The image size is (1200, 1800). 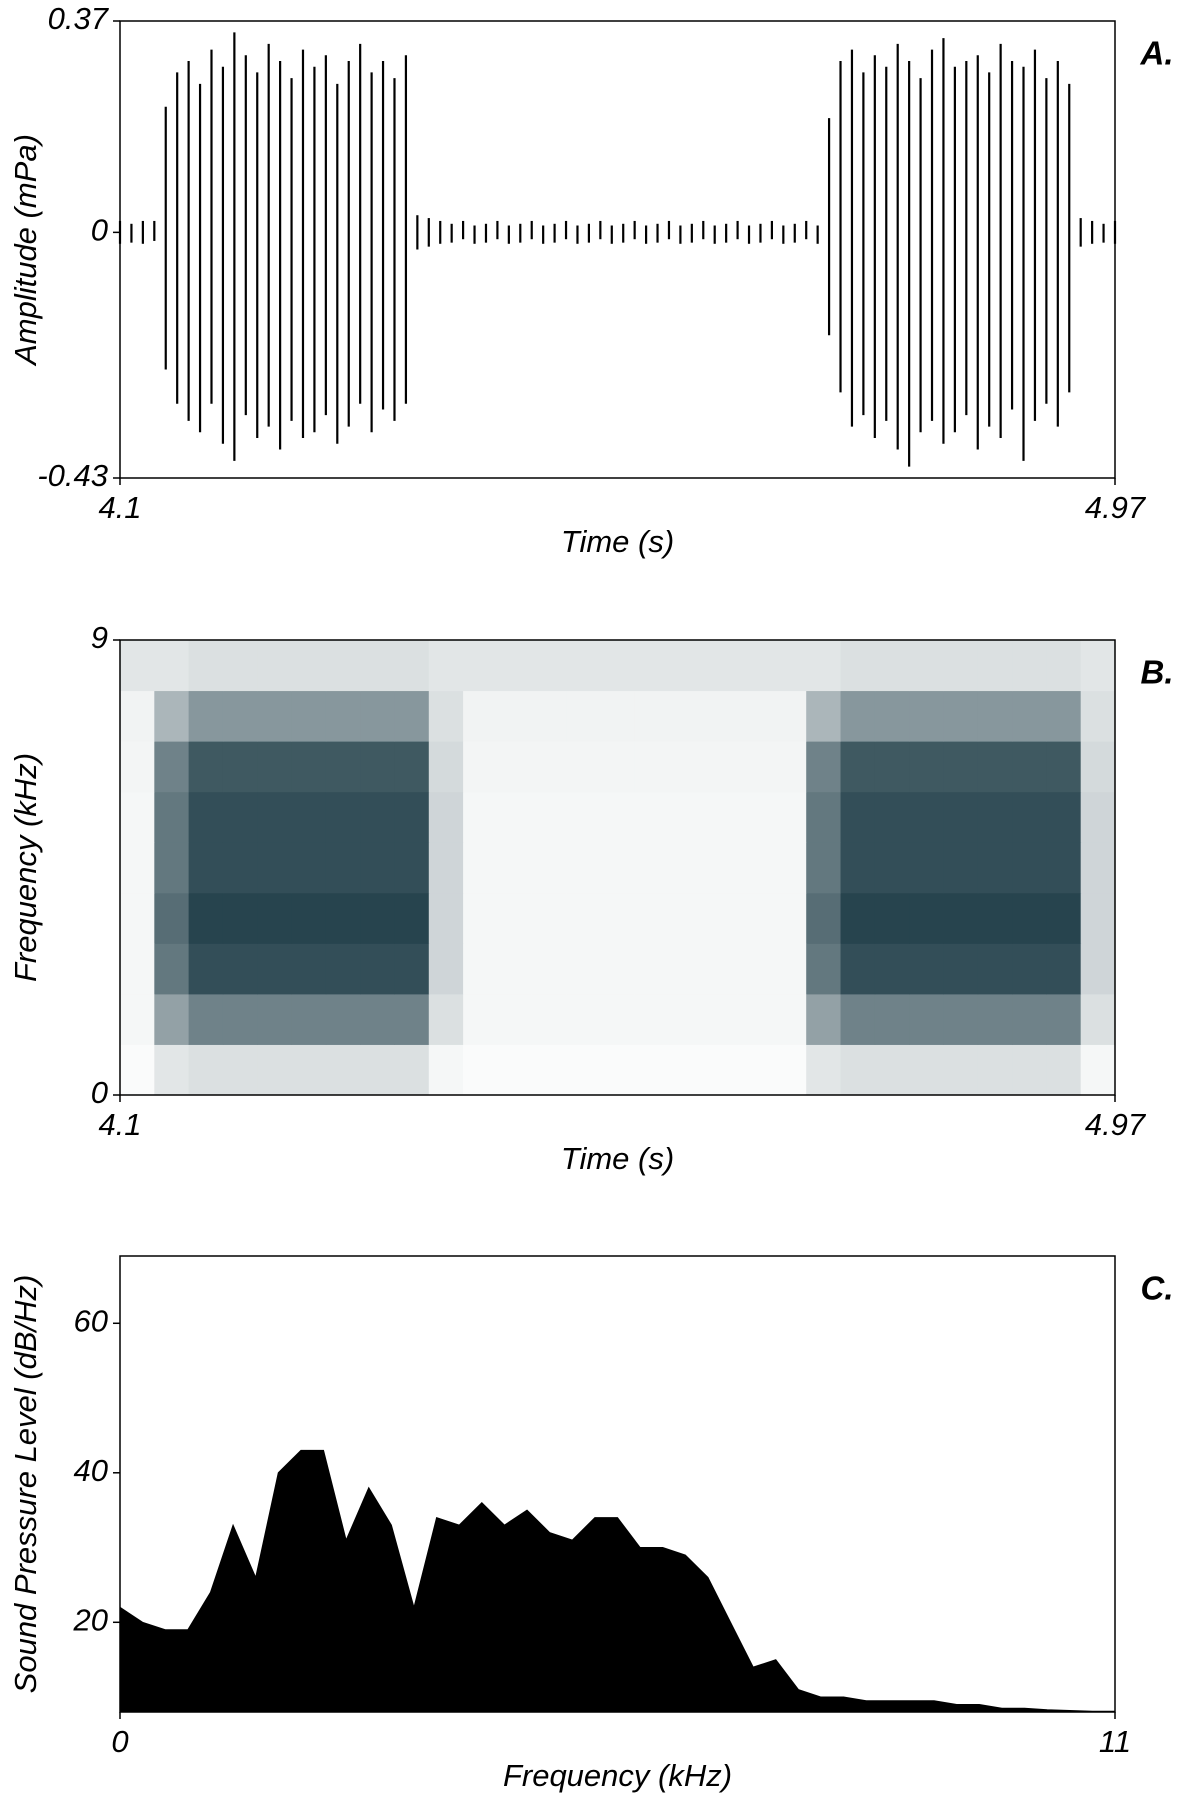 I want to click on y-axis-title: Frequency (kHz), so click(x=25, y=867).